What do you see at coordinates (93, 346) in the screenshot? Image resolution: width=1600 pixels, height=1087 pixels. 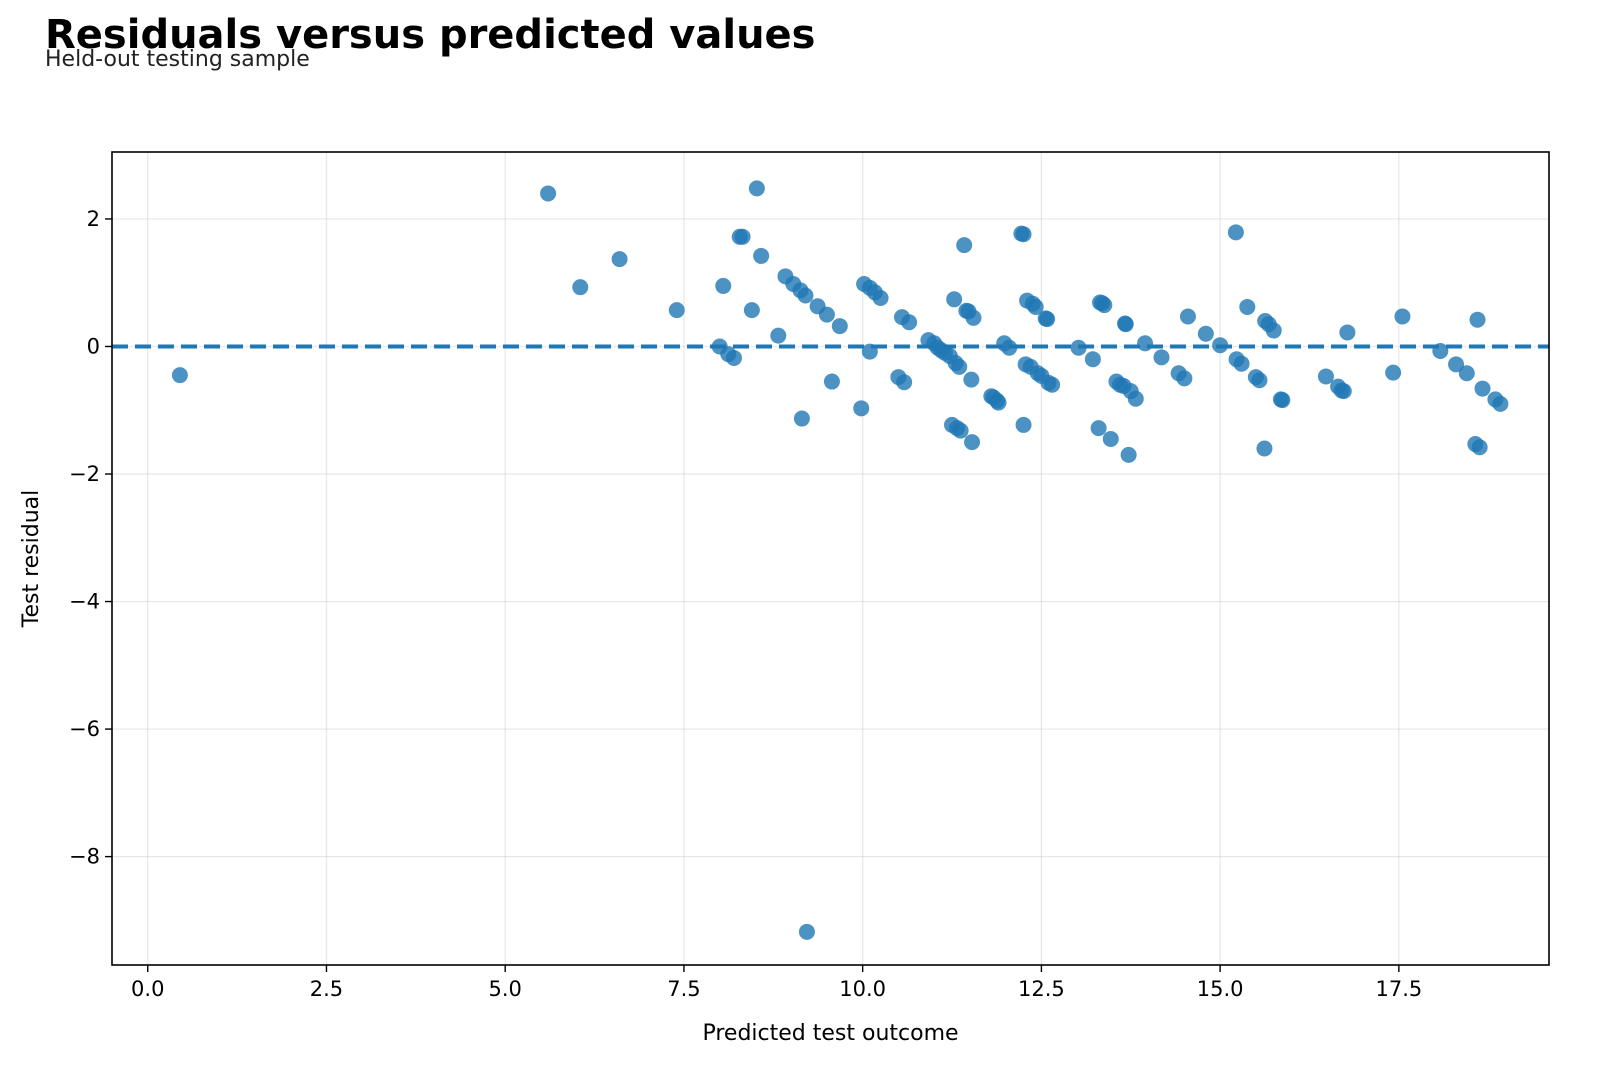 I see `y-tick-label: 0` at bounding box center [93, 346].